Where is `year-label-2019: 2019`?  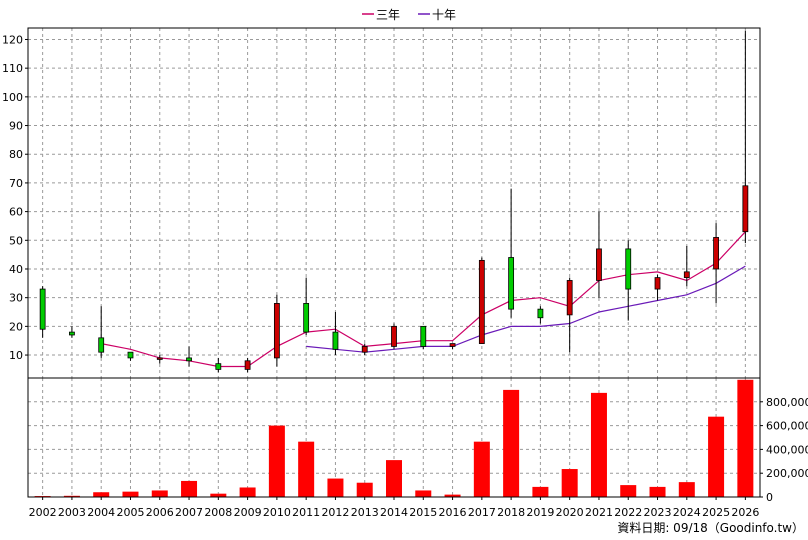 year-label-2019: 2019 is located at coordinates (540, 512).